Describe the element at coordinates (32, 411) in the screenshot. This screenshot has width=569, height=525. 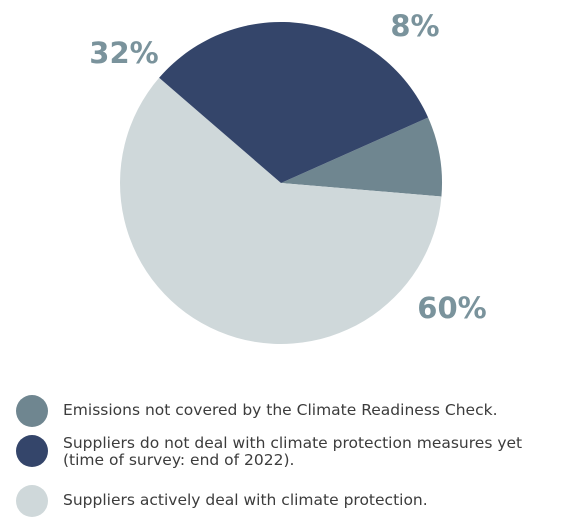
I see `legend-swatch-not-covered` at that location.